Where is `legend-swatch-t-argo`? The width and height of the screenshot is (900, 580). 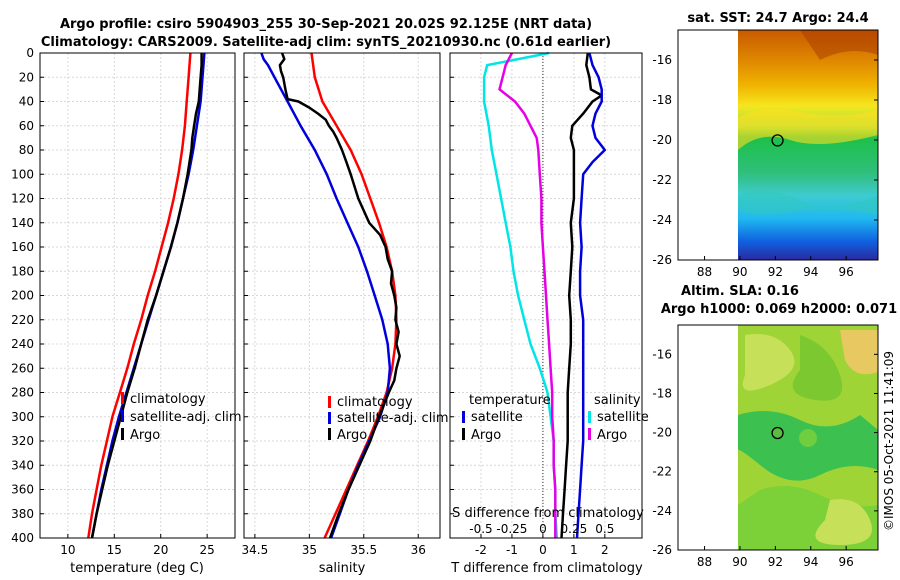
legend-swatch-t-argo is located at coordinates (463, 434).